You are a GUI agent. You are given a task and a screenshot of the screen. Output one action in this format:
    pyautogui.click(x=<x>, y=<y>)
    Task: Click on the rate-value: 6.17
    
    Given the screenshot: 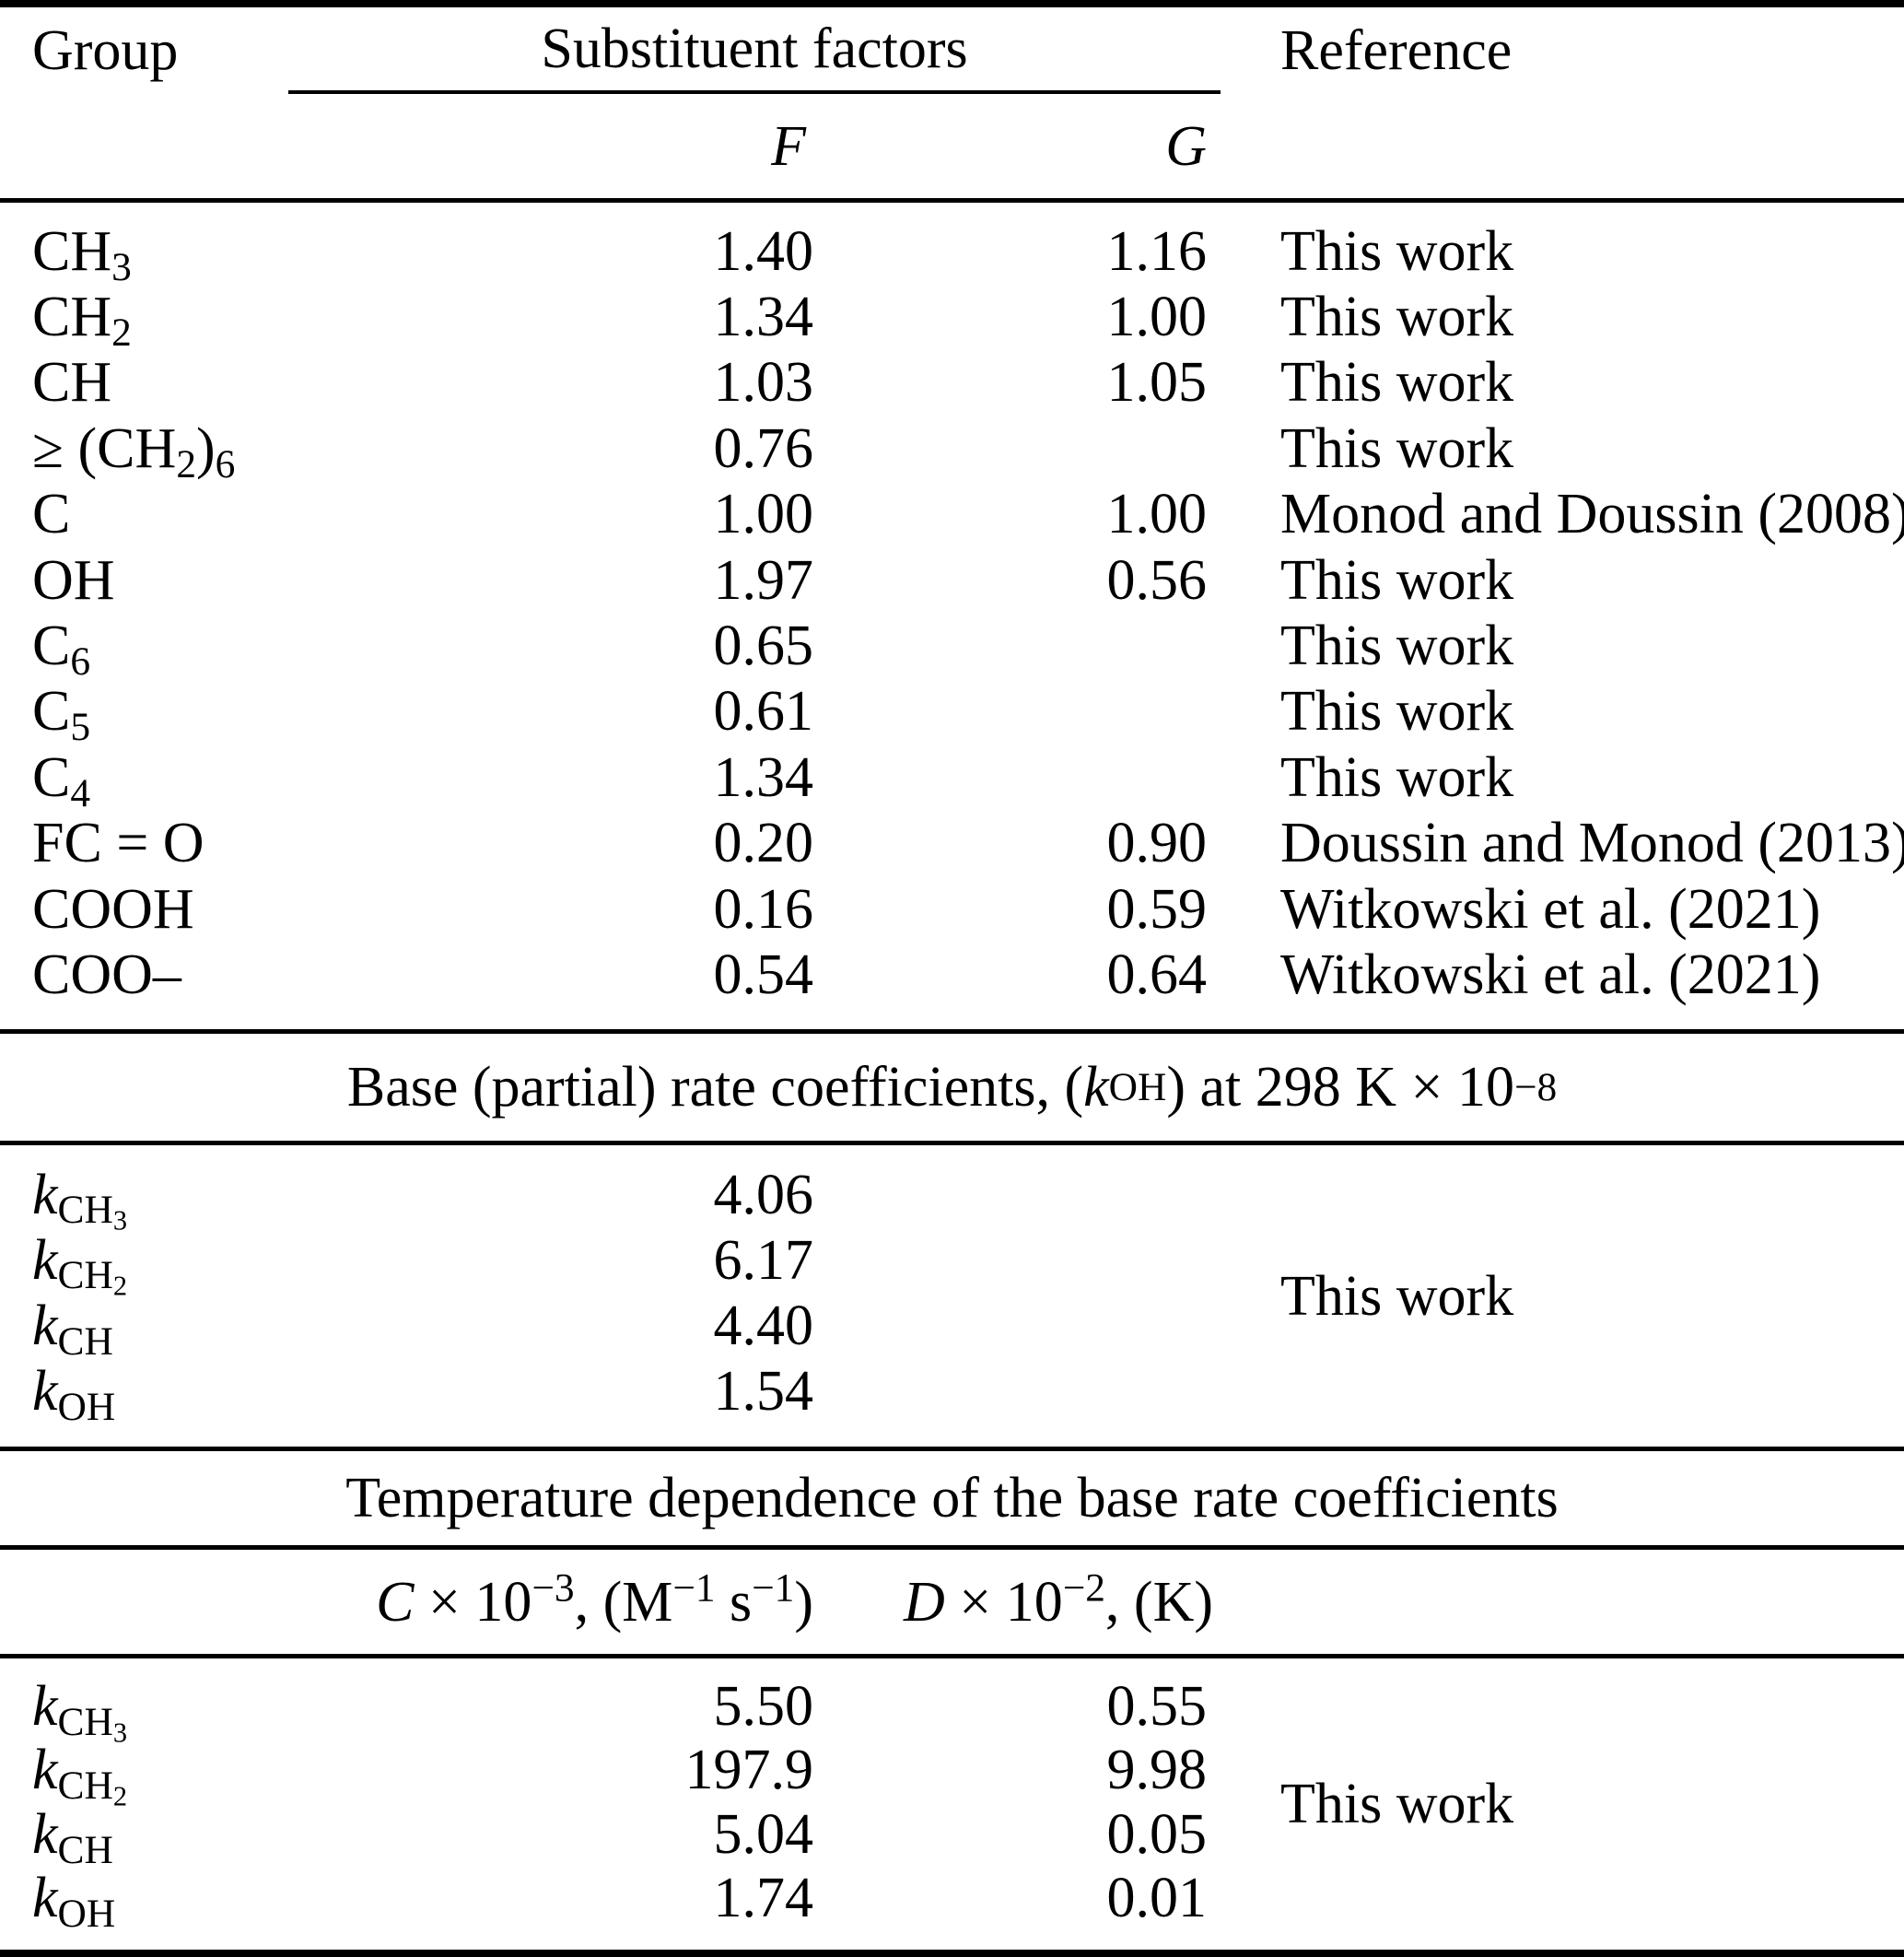 What is the action you would take?
    pyautogui.click(x=763, y=1260)
    